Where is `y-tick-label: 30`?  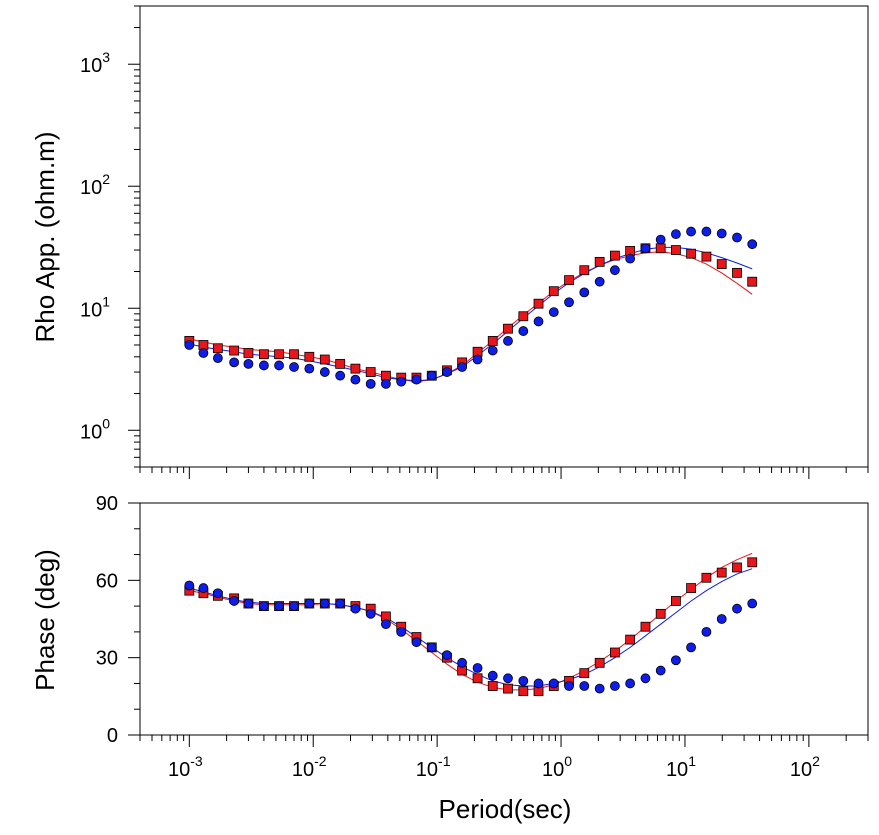 y-tick-label: 30 is located at coordinates (107, 659).